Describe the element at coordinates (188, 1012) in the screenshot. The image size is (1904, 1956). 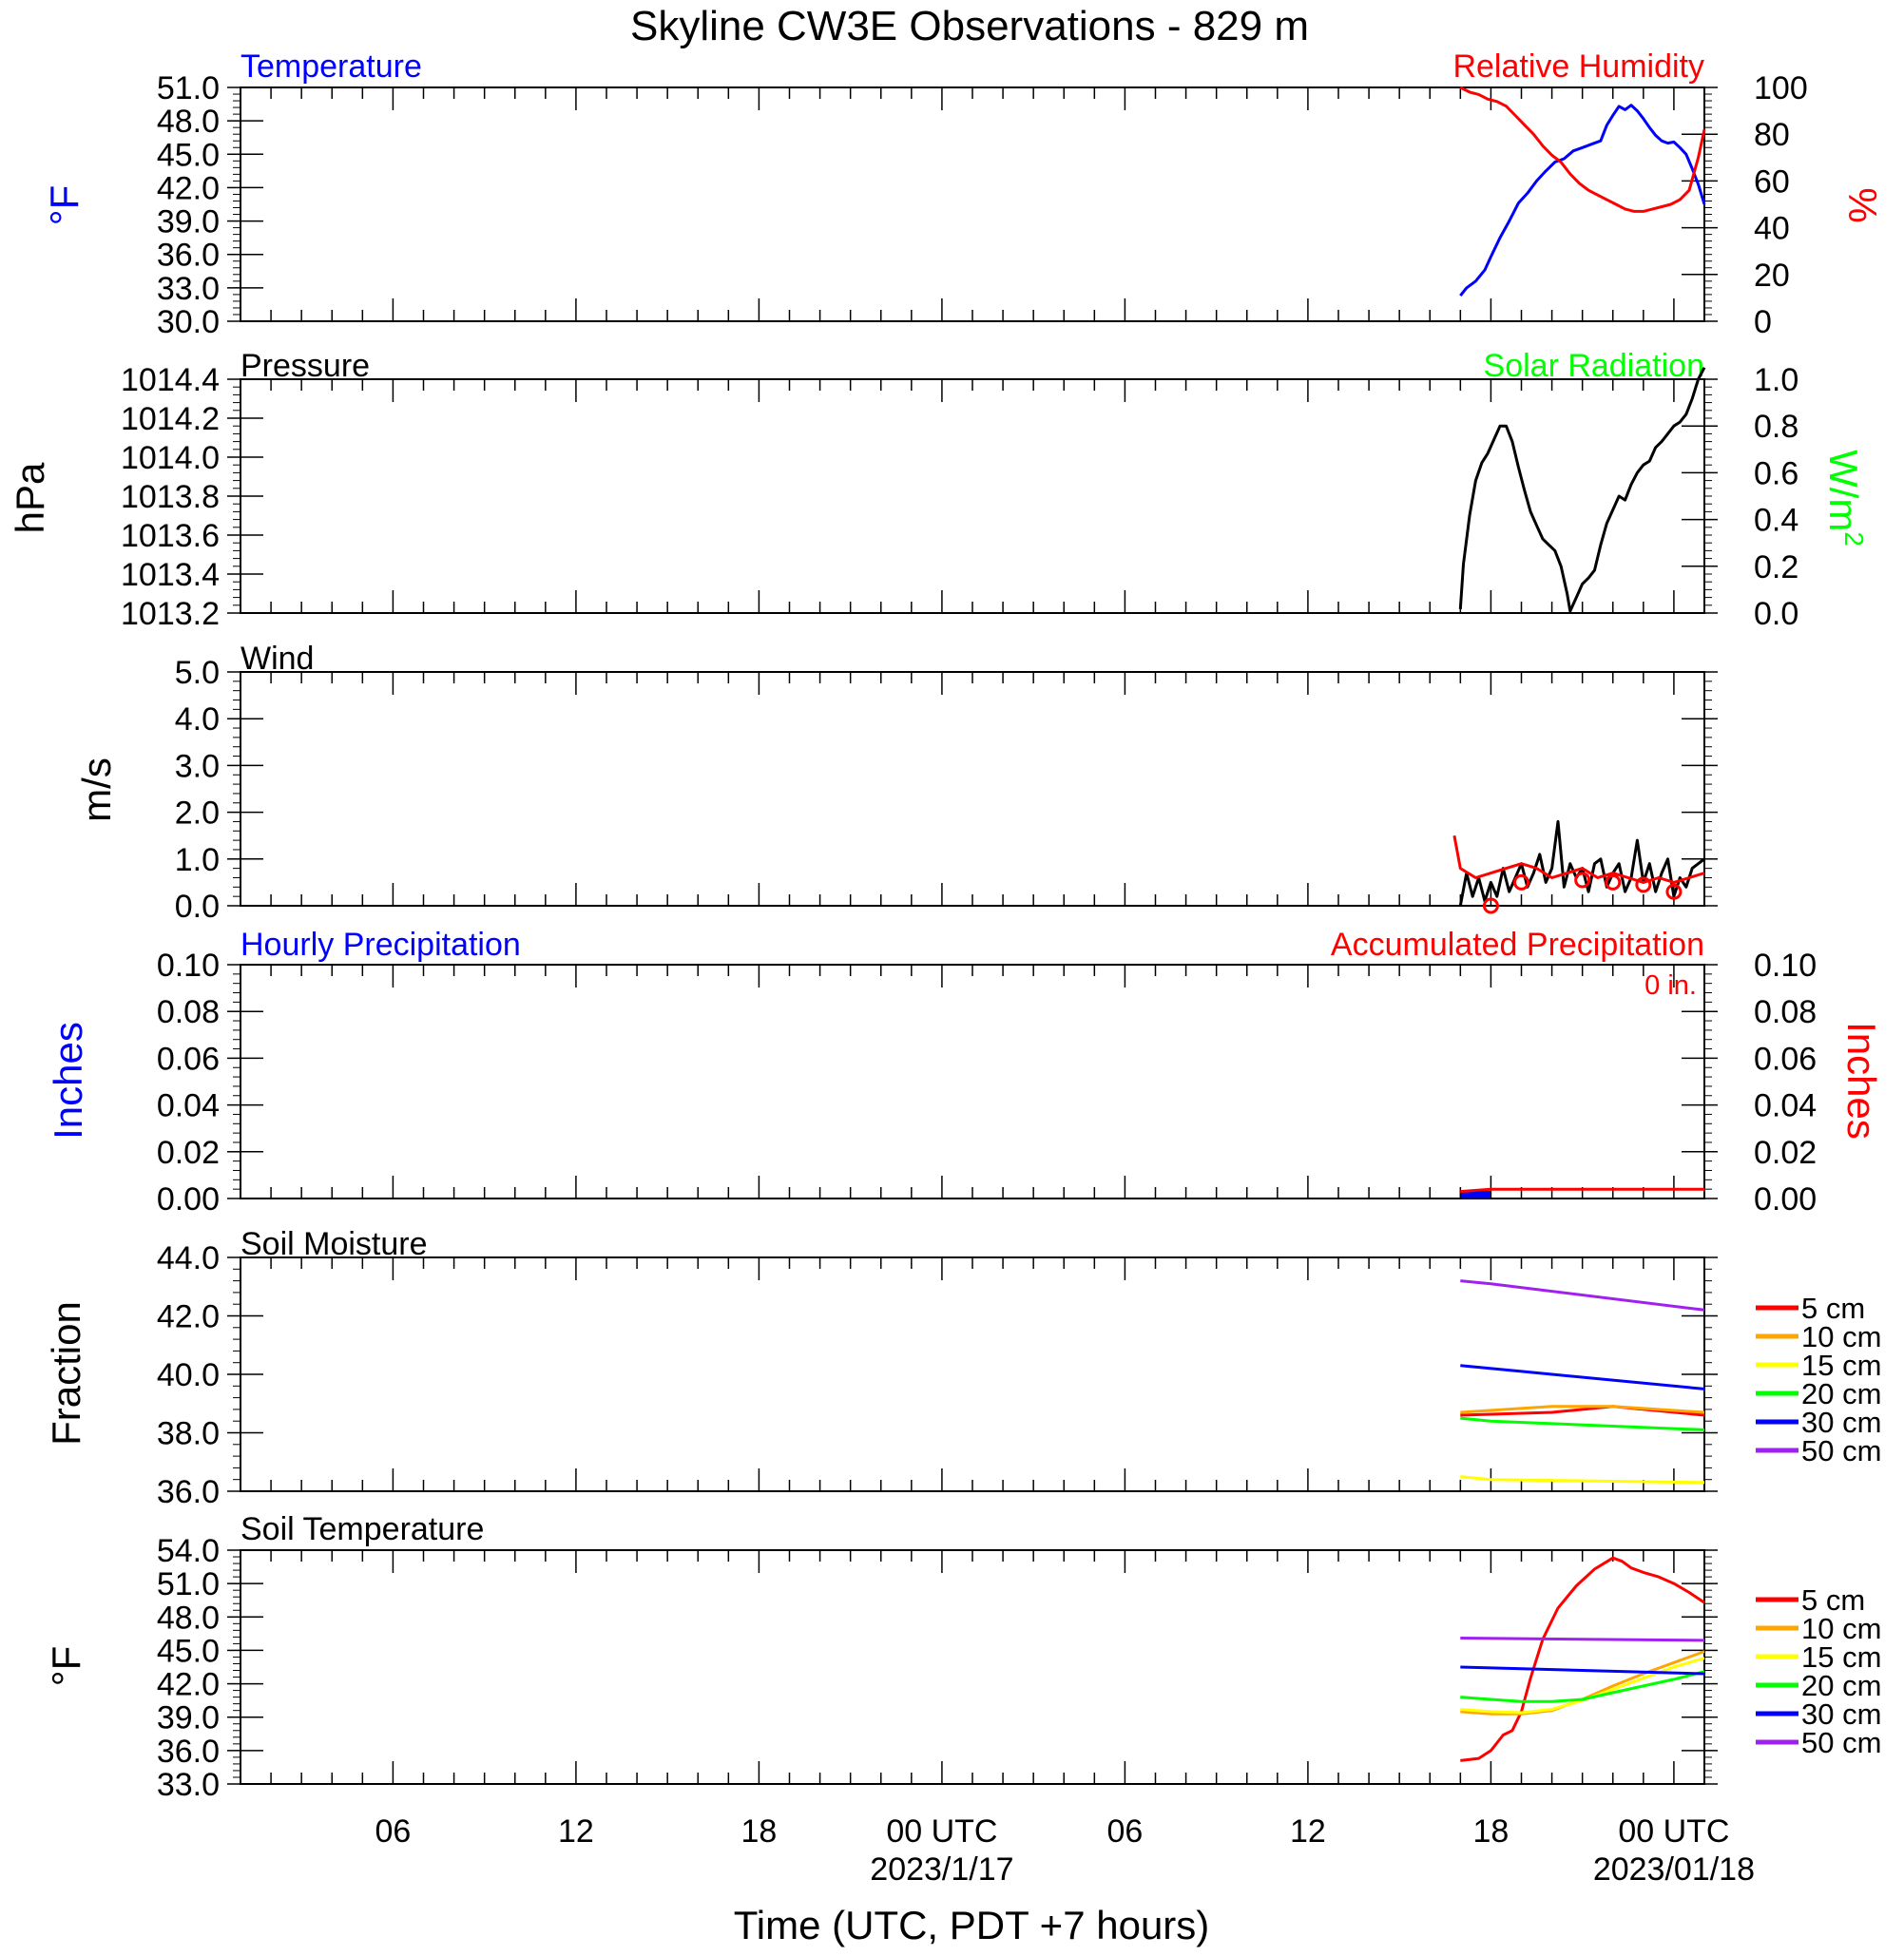
I see `y-tick-label: 0.08` at that location.